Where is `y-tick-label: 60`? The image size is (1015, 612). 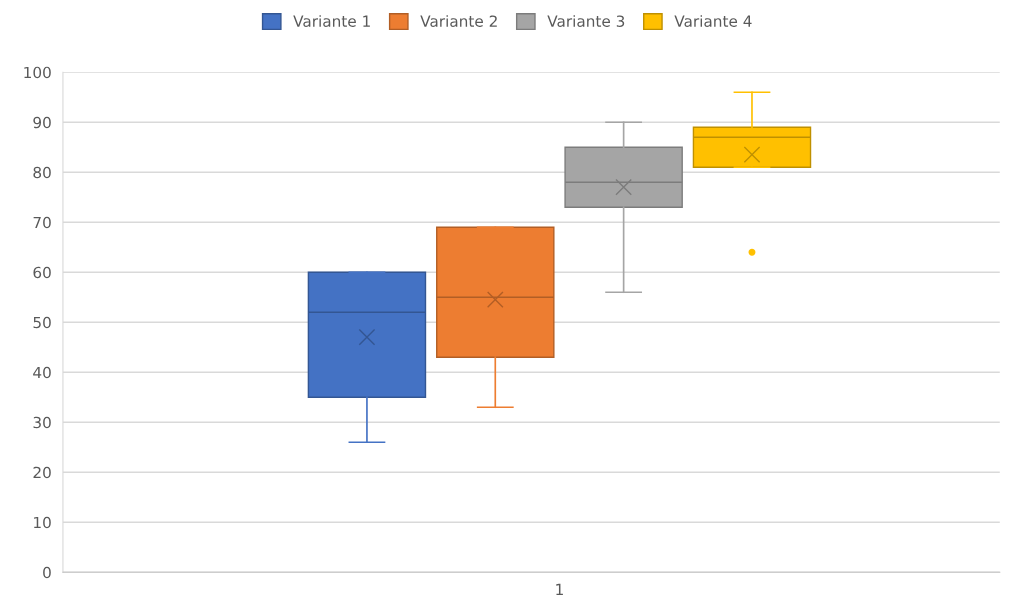
y-tick-label: 60 is located at coordinates (42, 272).